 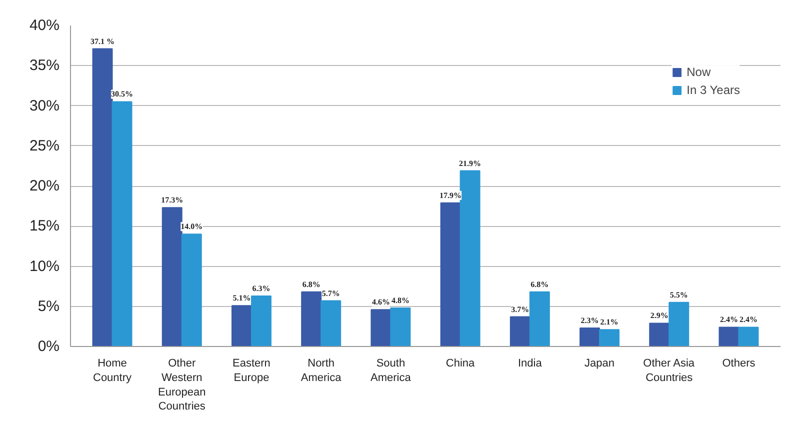 I want to click on y-tick-label: 40%, so click(x=44, y=25).